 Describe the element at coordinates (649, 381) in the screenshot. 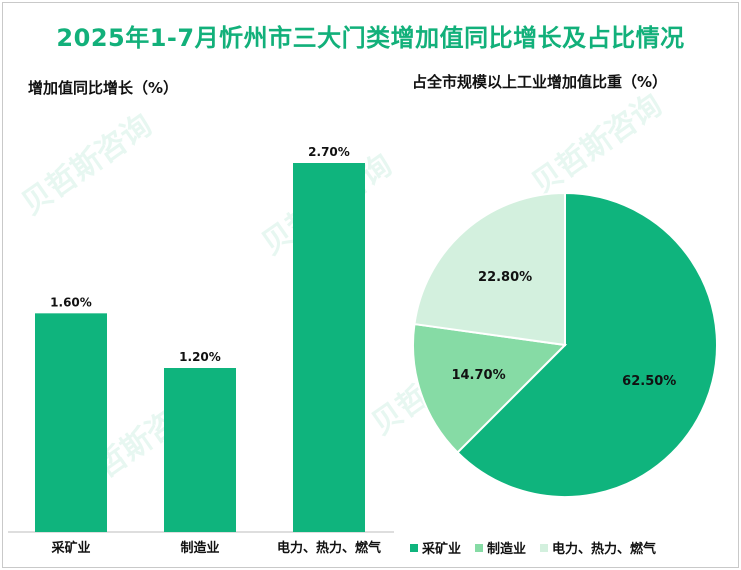

I see `pie-value-label: 62.50%` at that location.